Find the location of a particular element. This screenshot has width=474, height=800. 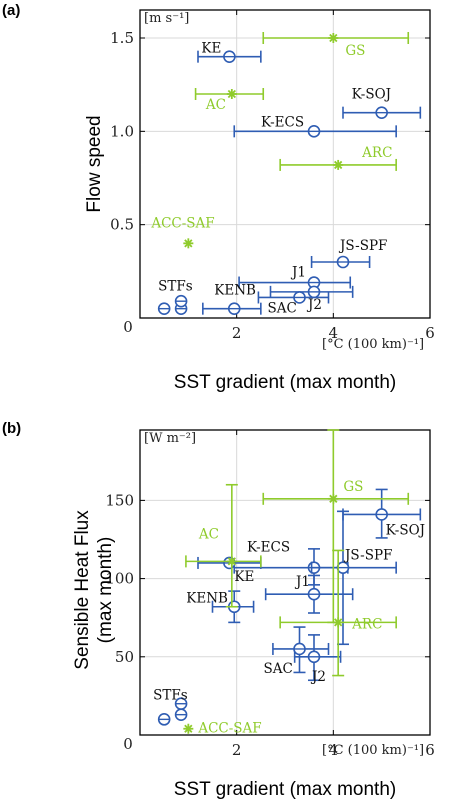

y-tick-label: 0.5 is located at coordinates (122, 225).